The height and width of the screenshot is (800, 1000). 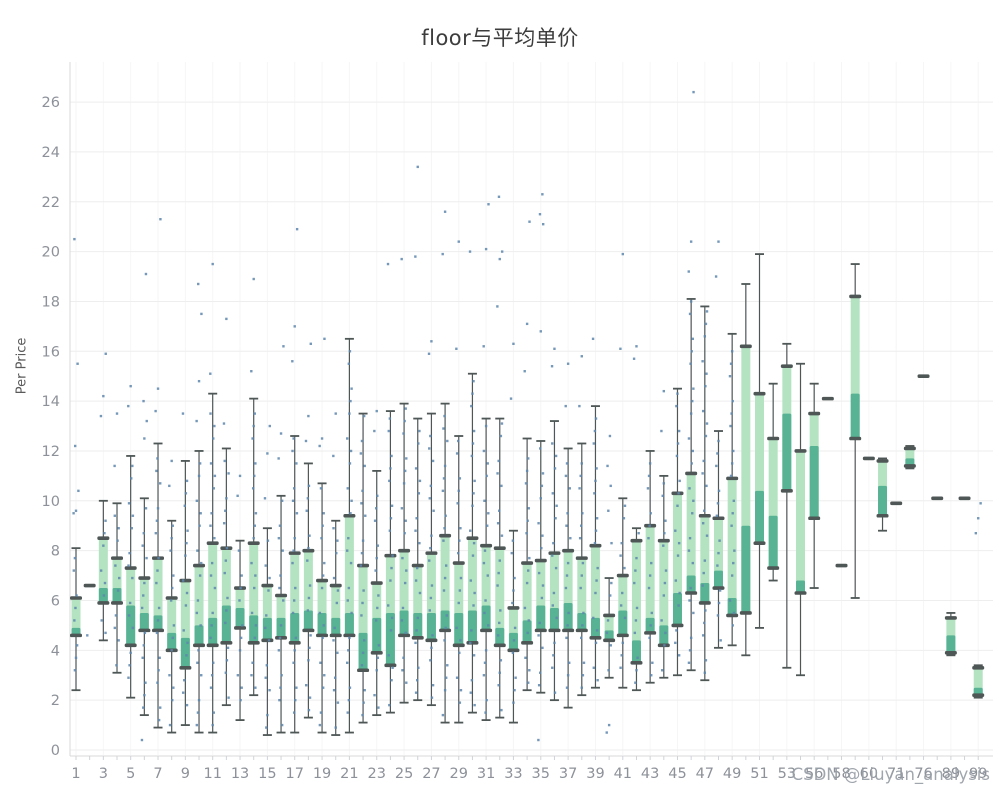 I want to click on x-tick-label: 7, so click(x=157, y=774).